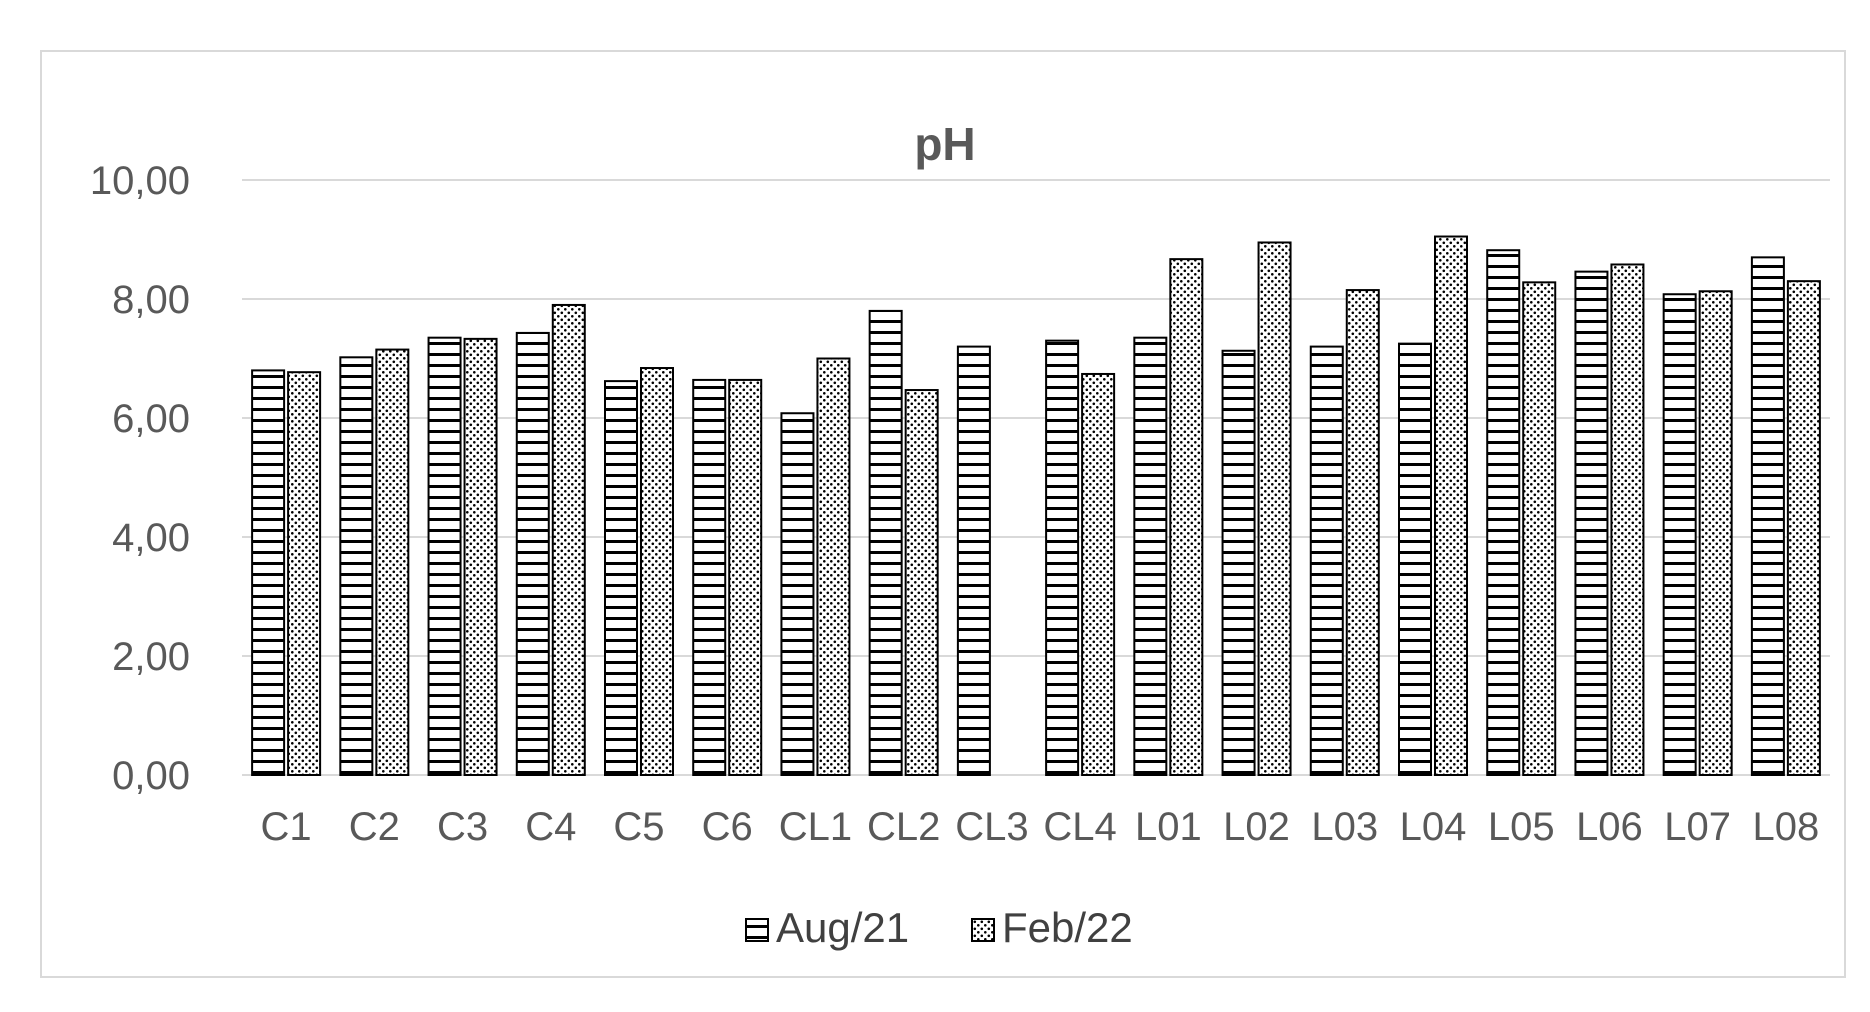 The height and width of the screenshot is (1012, 1870). Describe the element at coordinates (1168, 827) in the screenshot. I see `x-tick-label: L01` at that location.